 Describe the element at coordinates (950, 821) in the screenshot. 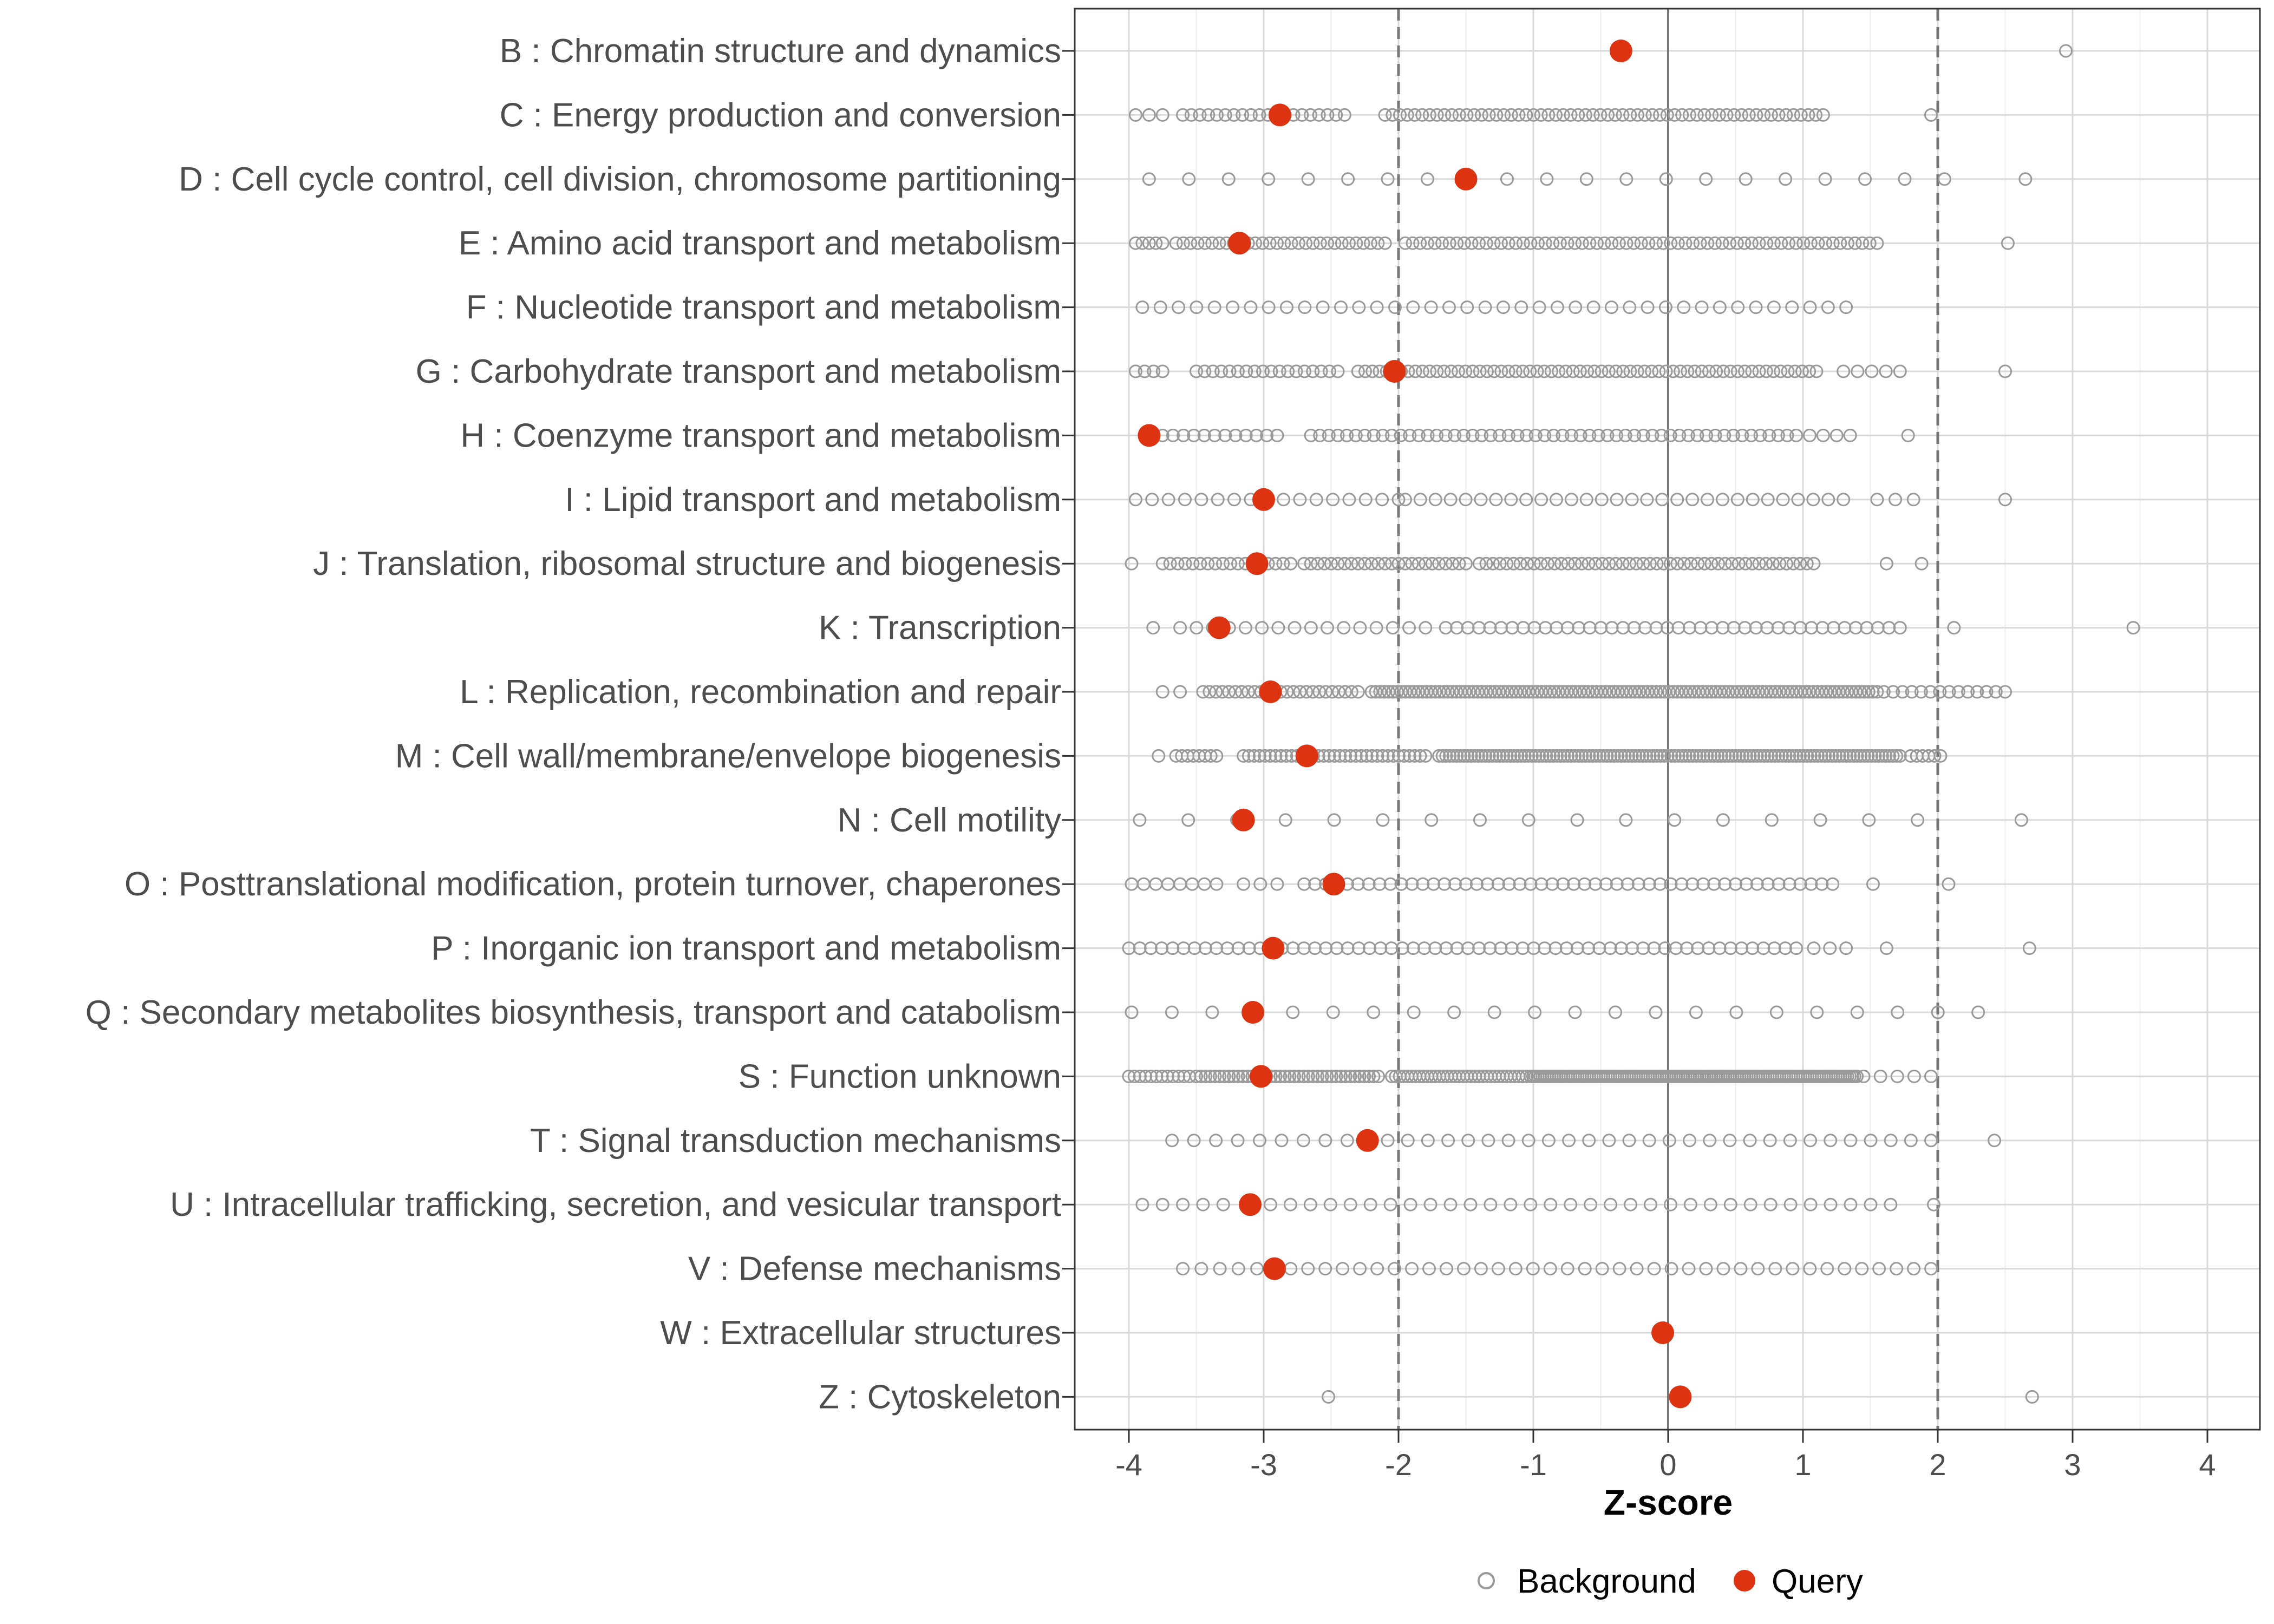

I see `category-label: N : Cell motility` at that location.